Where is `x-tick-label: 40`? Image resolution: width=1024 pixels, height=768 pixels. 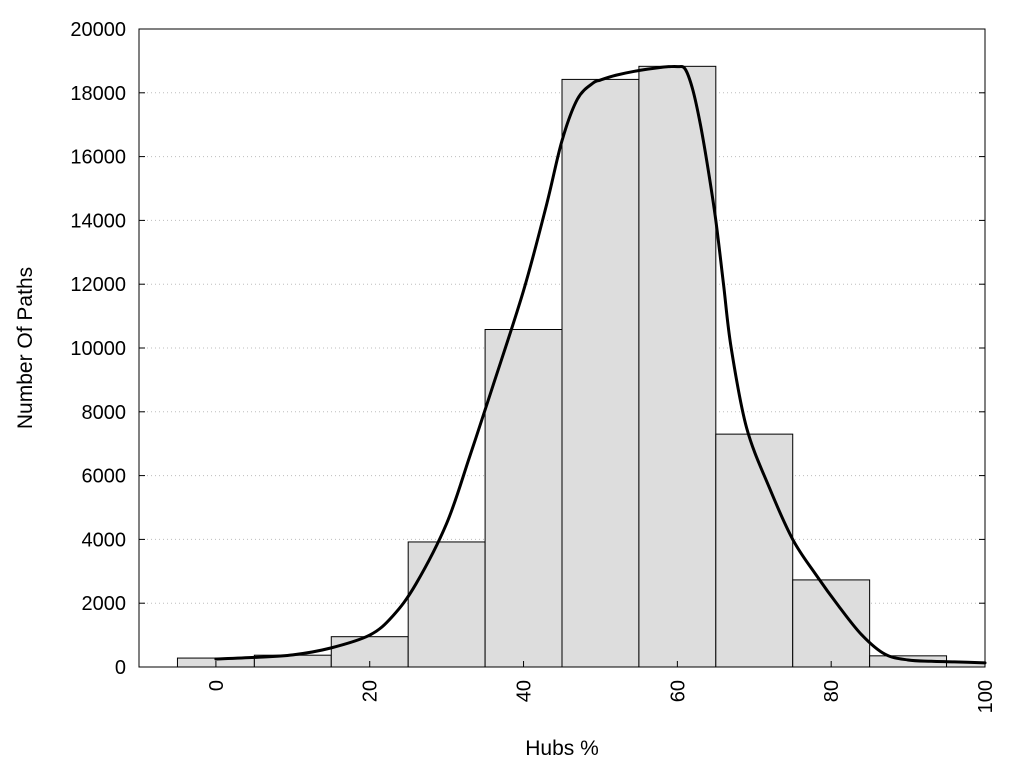
x-tick-label: 40 is located at coordinates (525, 691).